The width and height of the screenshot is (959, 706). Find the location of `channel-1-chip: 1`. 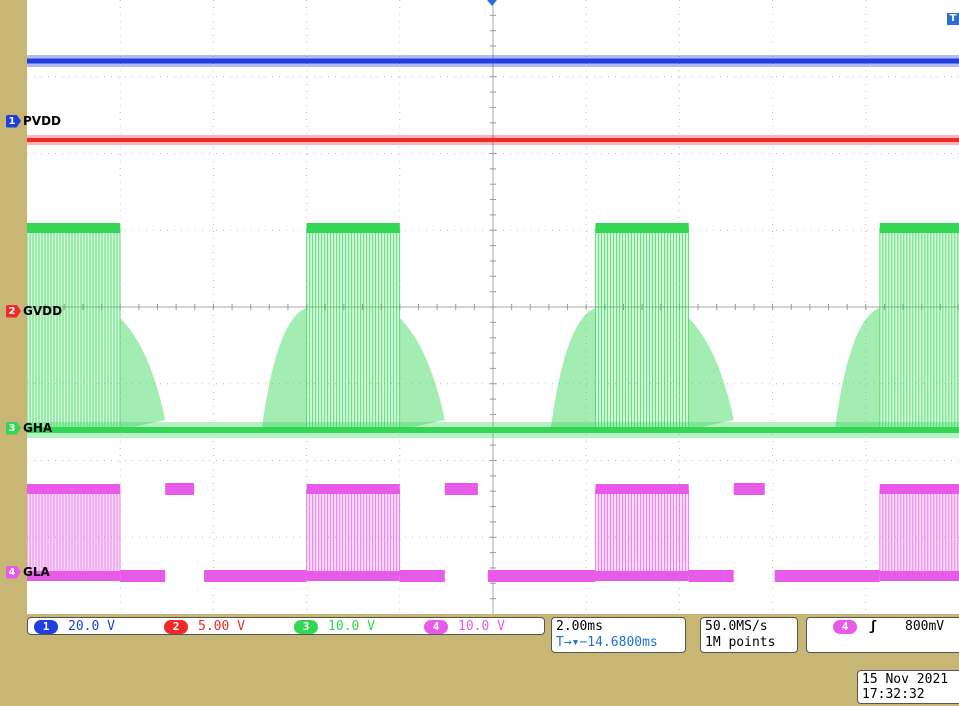

channel-1-chip: 1 is located at coordinates (46, 626).